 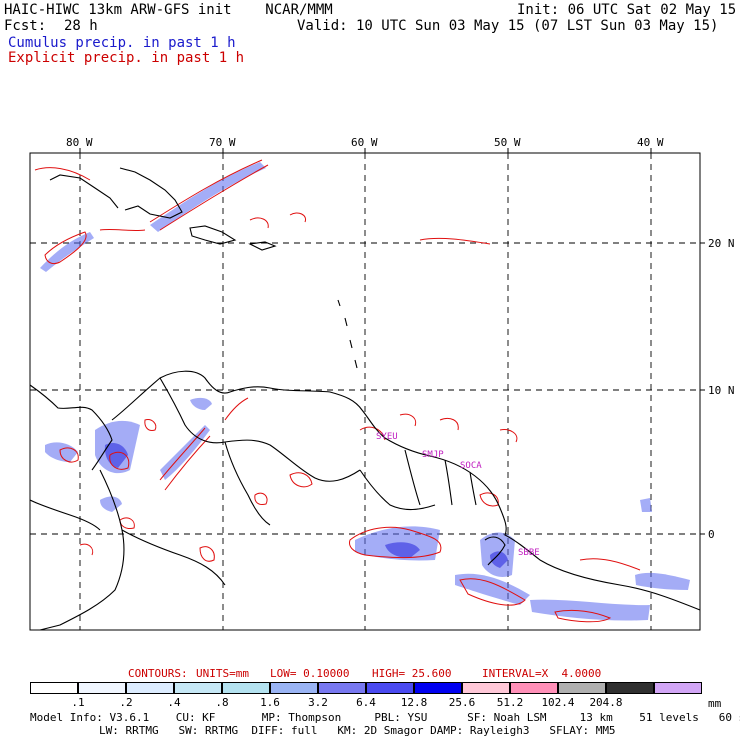 What do you see at coordinates (462, 702) in the screenshot?
I see `colorbar-tick-label: 25.6` at bounding box center [462, 702].